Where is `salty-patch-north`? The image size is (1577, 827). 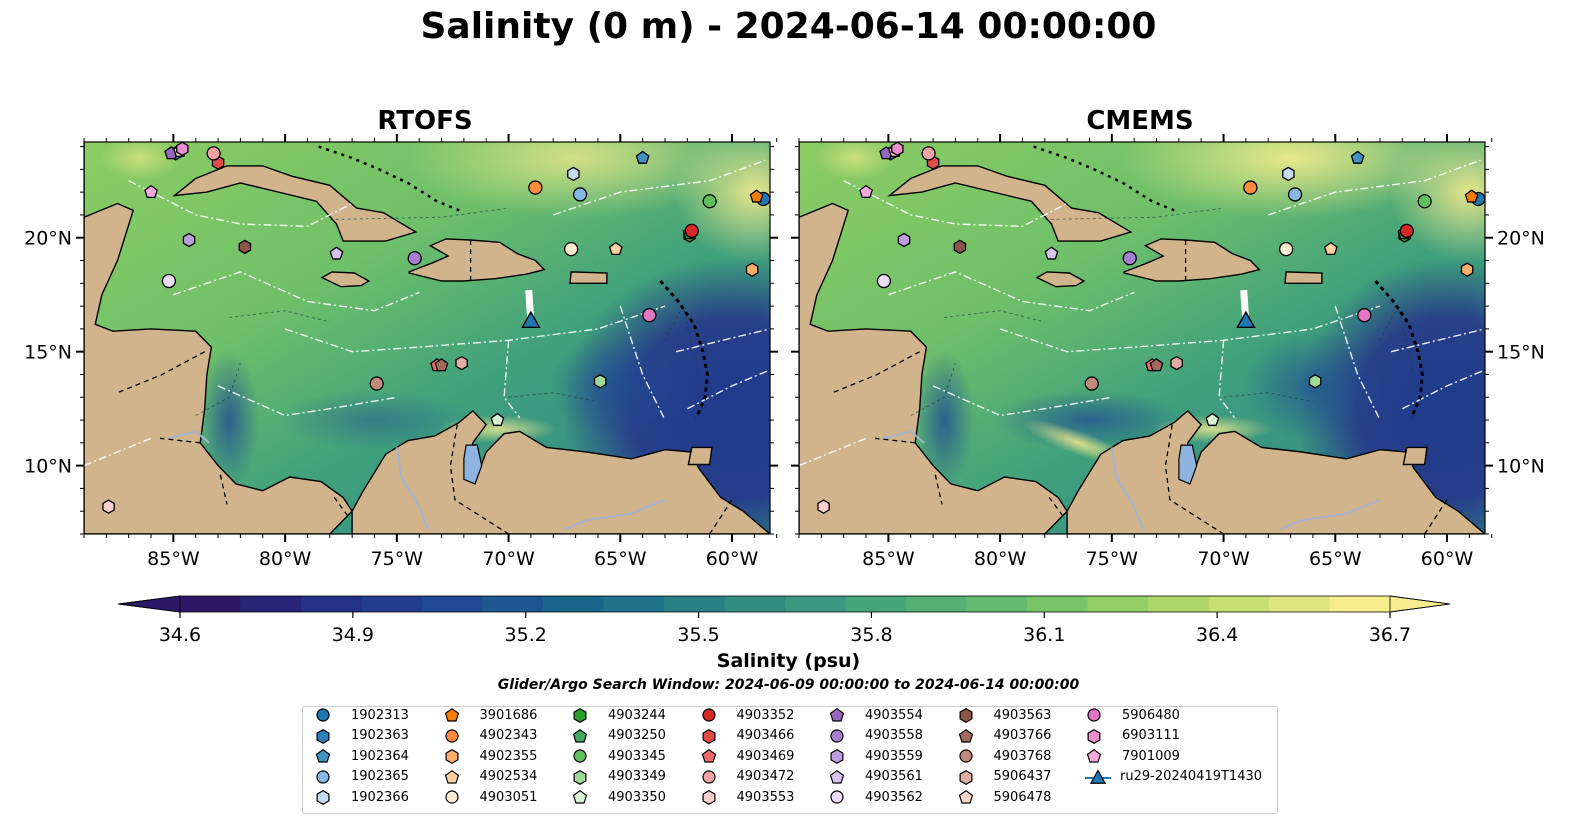 salty-patch-north is located at coordinates (575, 180).